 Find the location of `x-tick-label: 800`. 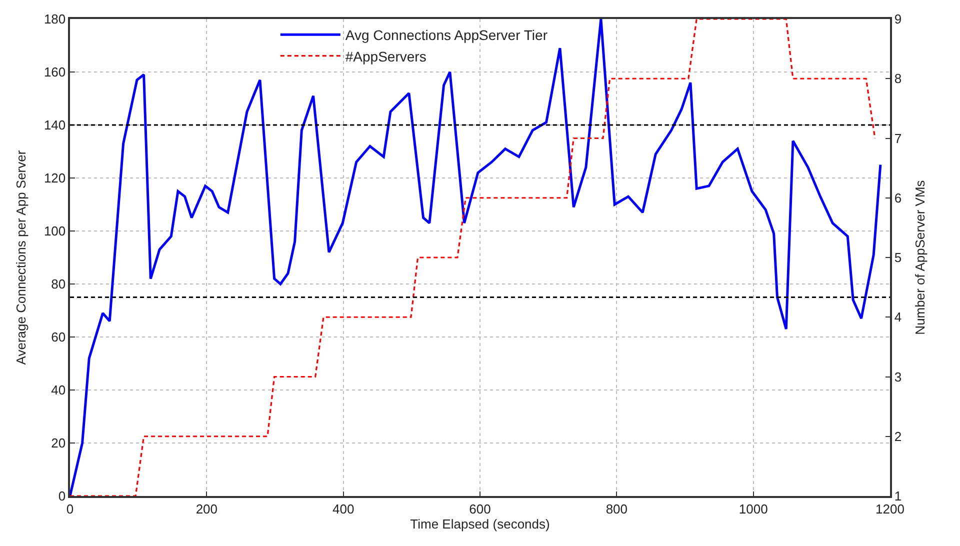

x-tick-label: 800 is located at coordinates (617, 508).